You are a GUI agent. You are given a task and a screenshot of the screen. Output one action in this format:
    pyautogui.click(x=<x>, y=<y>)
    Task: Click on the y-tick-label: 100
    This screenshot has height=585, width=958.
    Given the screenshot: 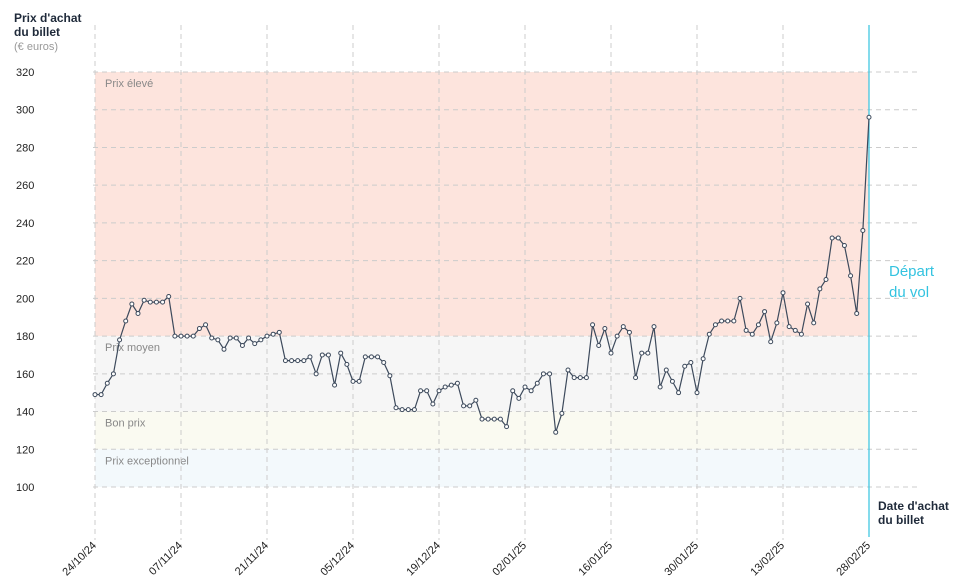 What is the action you would take?
    pyautogui.click(x=25, y=488)
    